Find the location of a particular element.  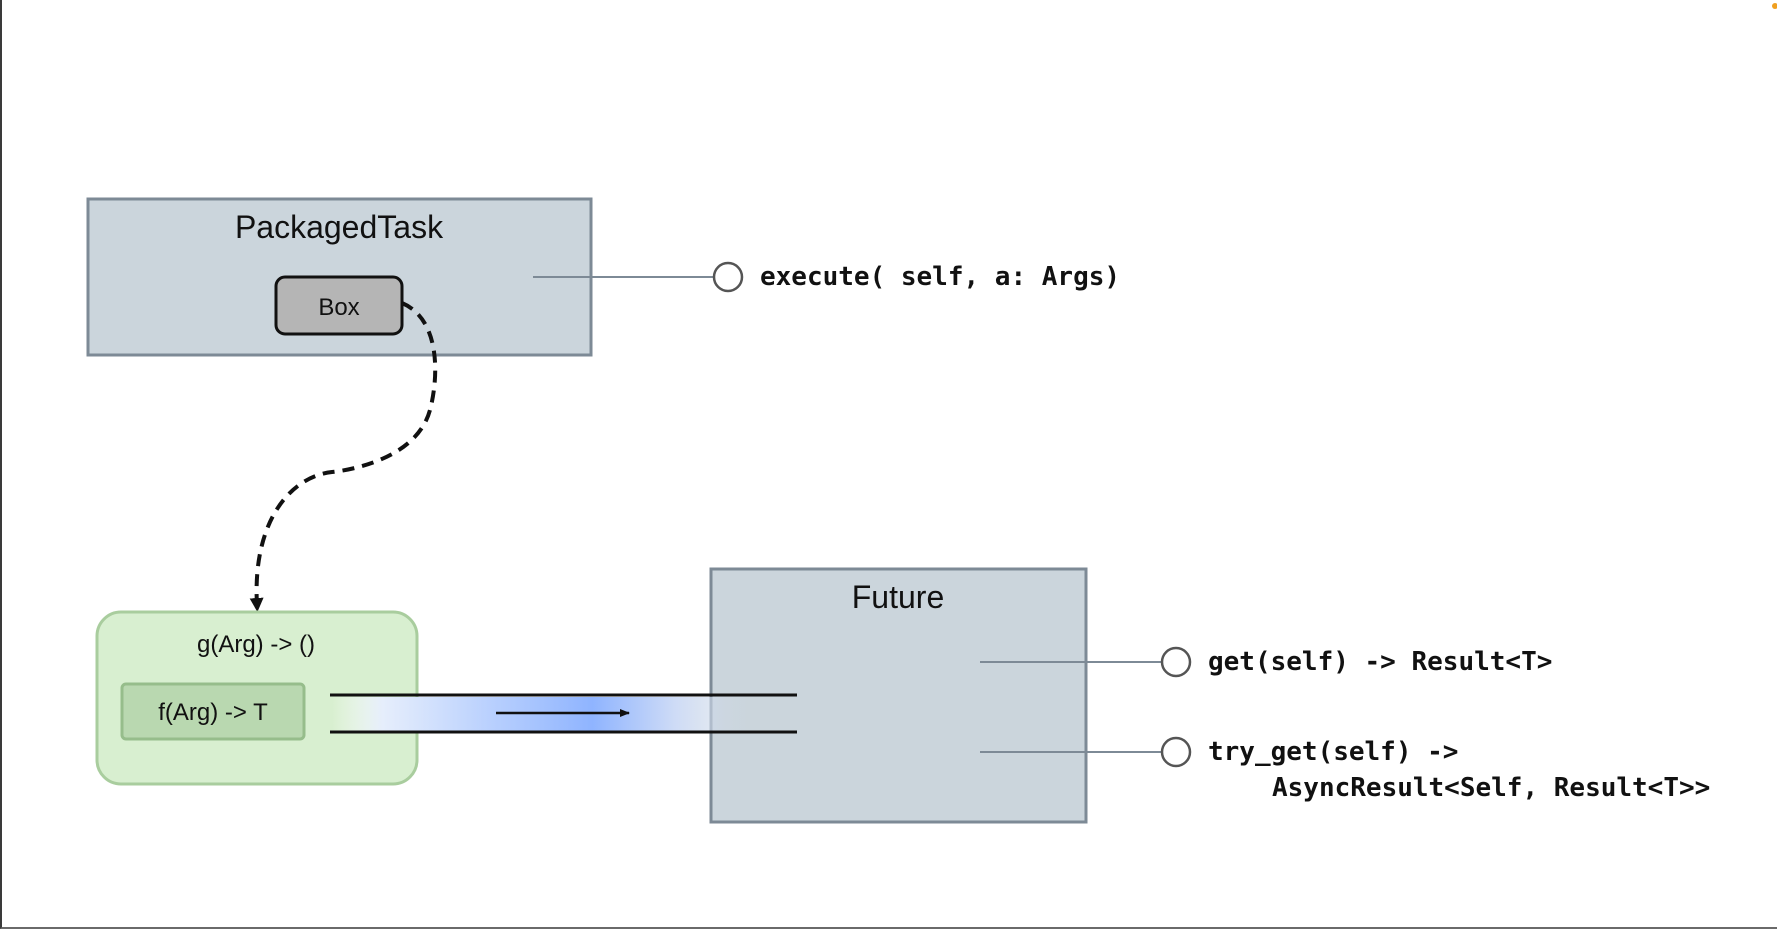

execute-port-icon is located at coordinates (728, 277).